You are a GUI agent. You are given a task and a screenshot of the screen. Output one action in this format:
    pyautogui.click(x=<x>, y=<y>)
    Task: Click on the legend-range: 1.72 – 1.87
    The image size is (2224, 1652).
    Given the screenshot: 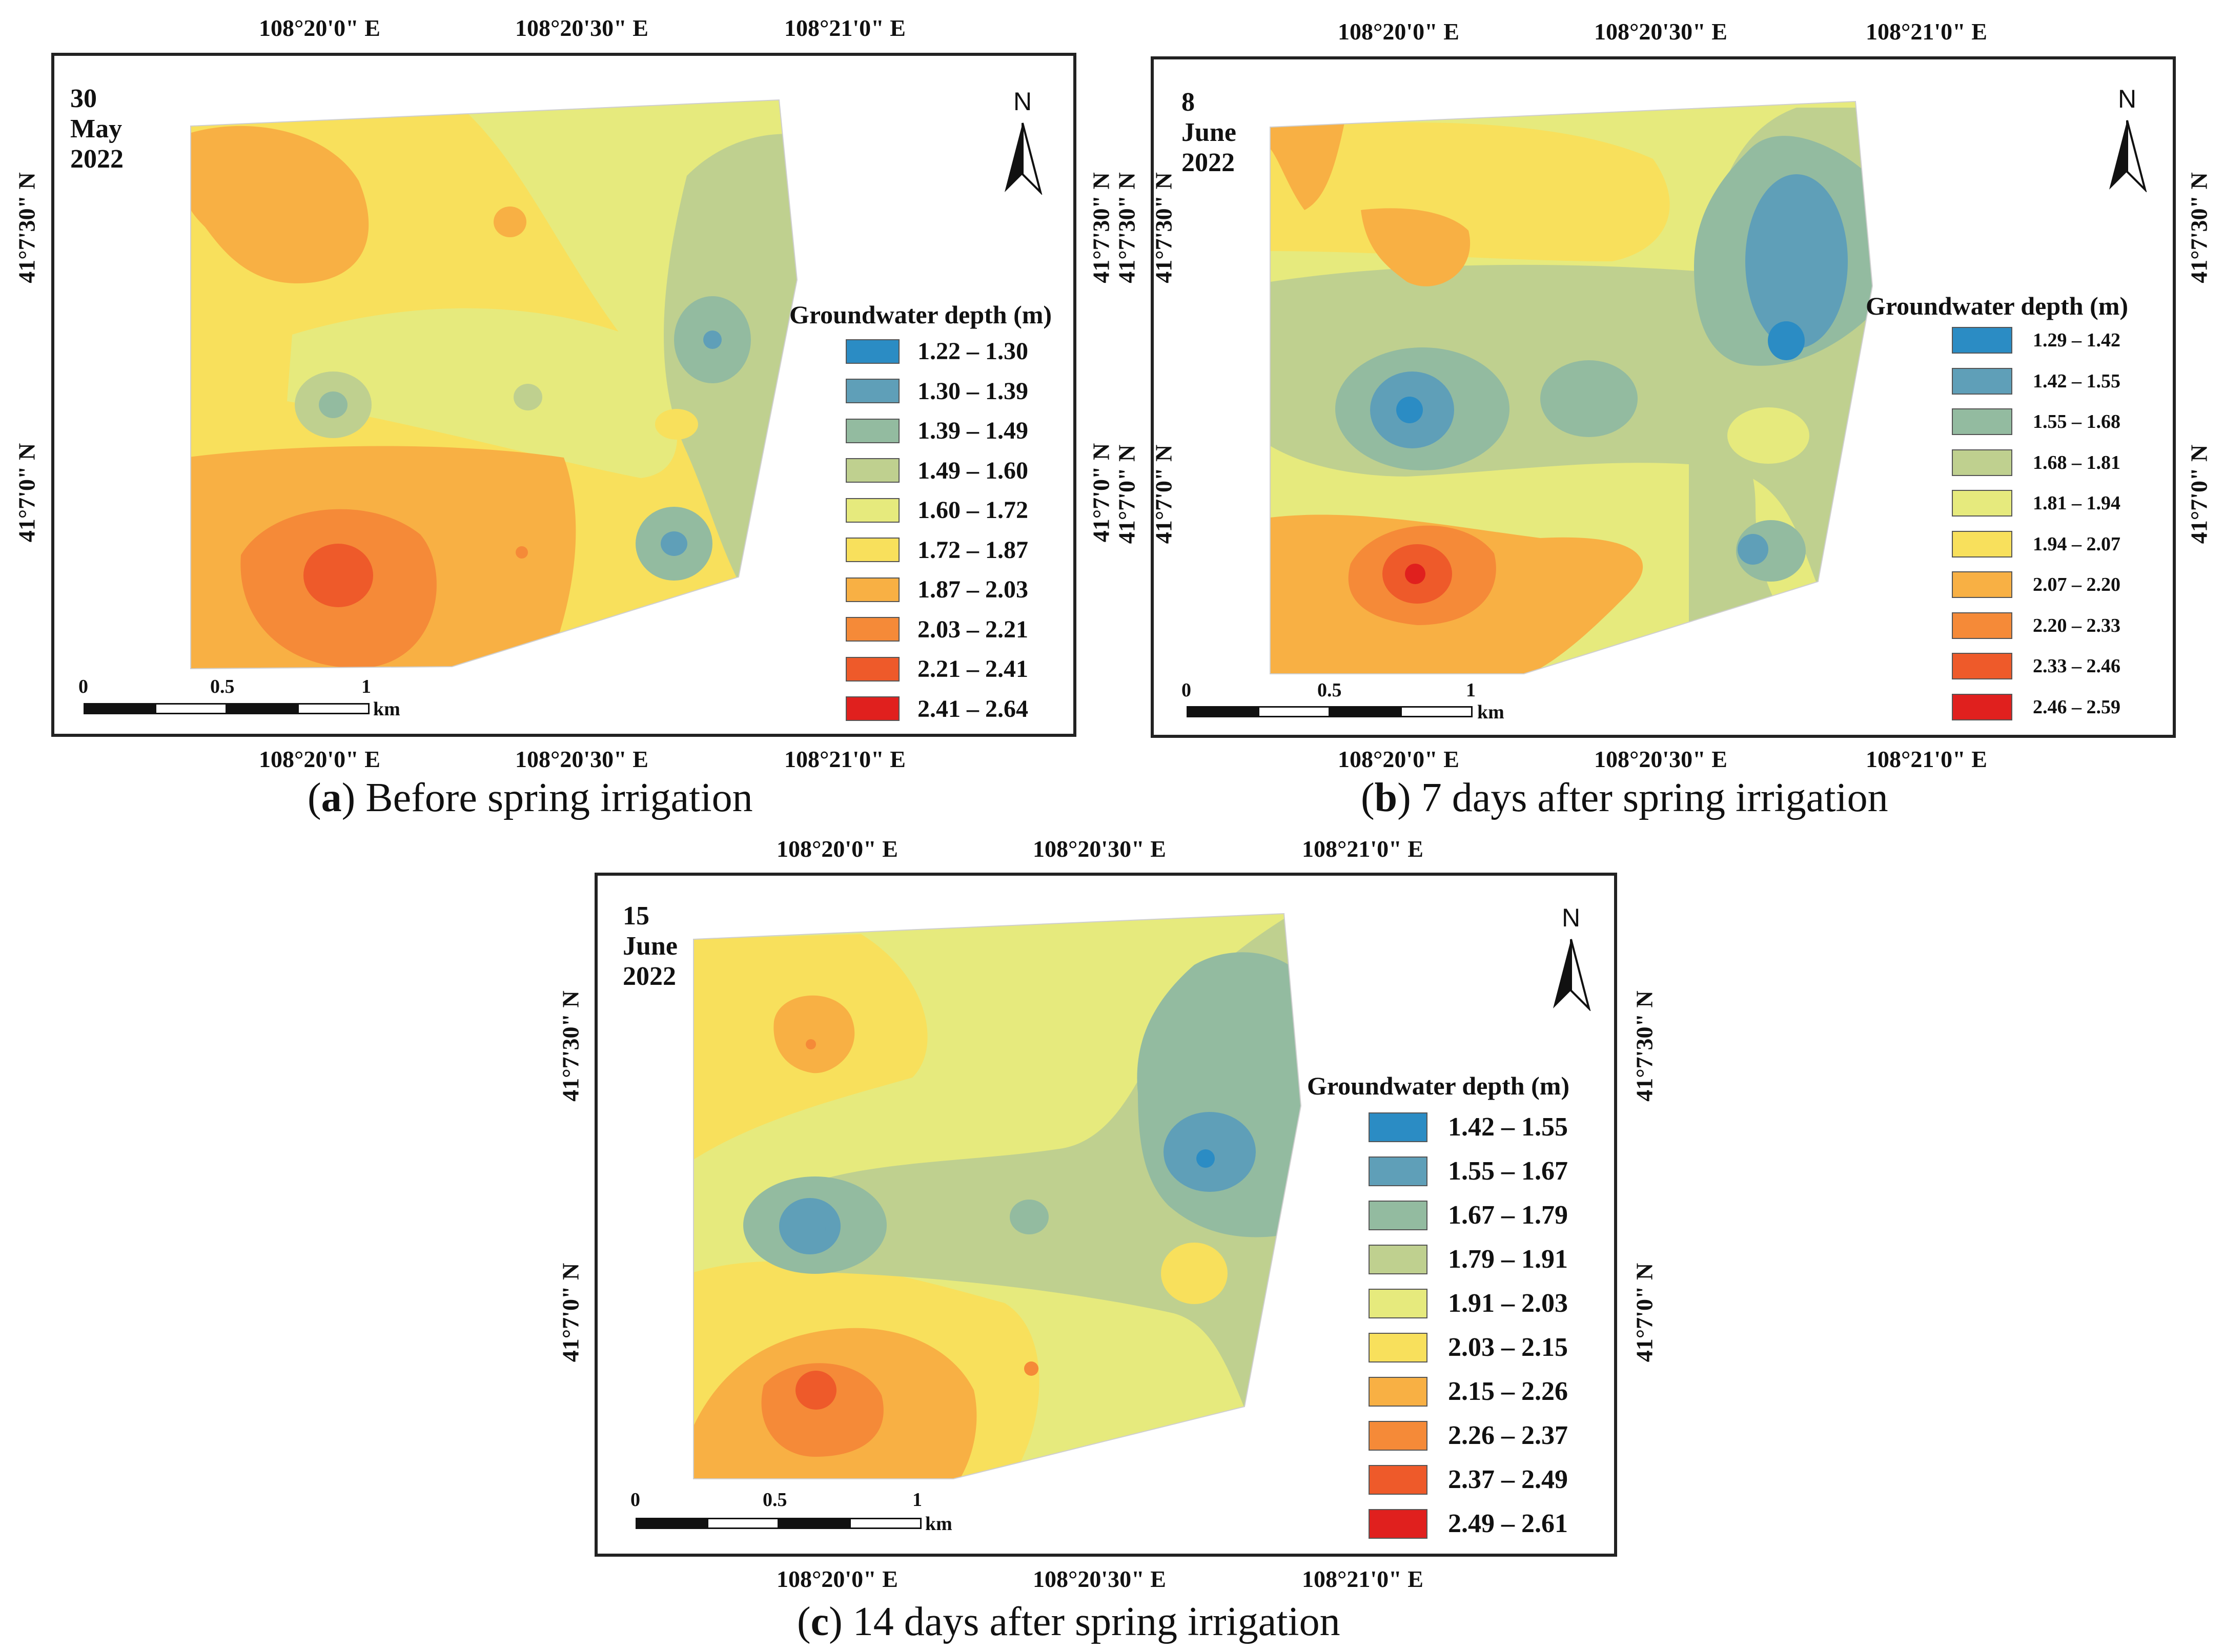 What is the action you would take?
    pyautogui.click(x=973, y=550)
    